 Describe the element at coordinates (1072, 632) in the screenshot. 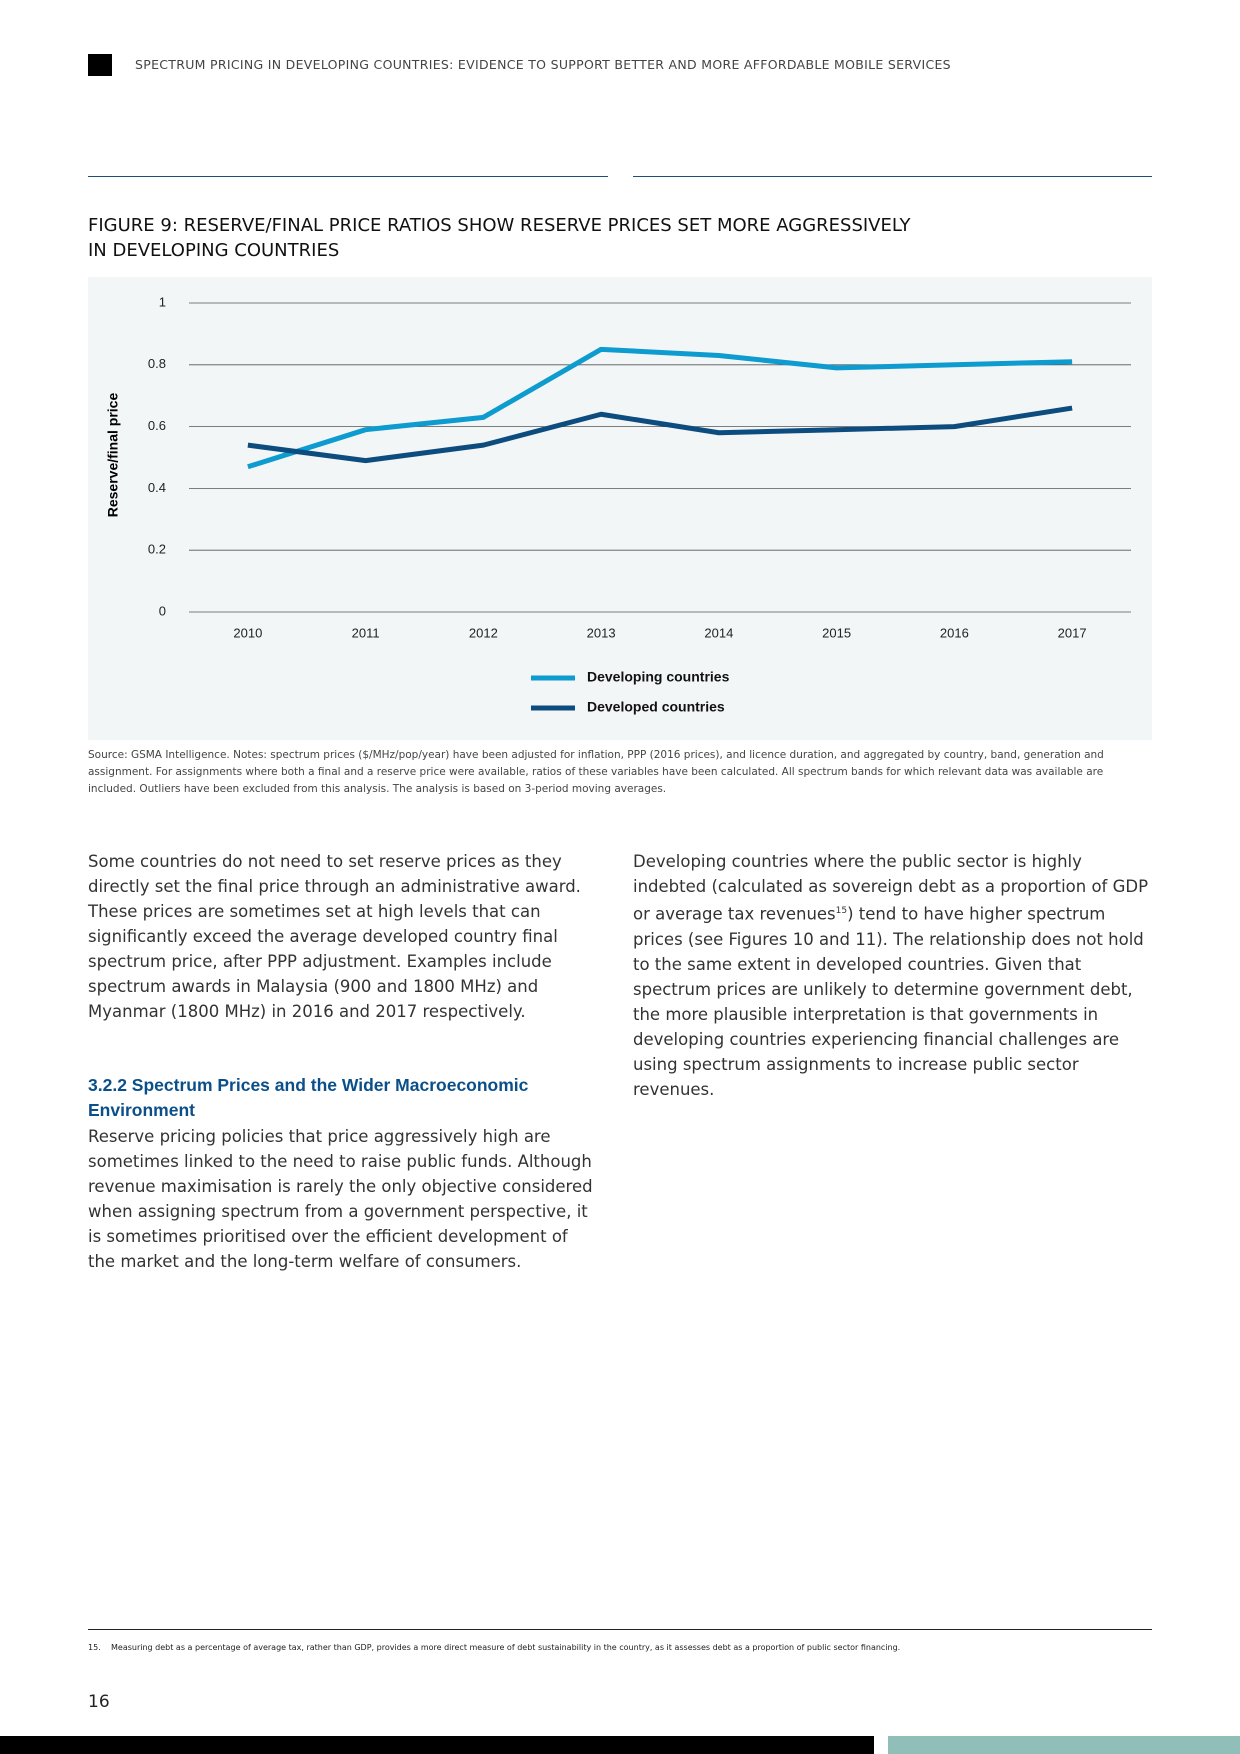

I see `x-tick-label: 2017` at that location.